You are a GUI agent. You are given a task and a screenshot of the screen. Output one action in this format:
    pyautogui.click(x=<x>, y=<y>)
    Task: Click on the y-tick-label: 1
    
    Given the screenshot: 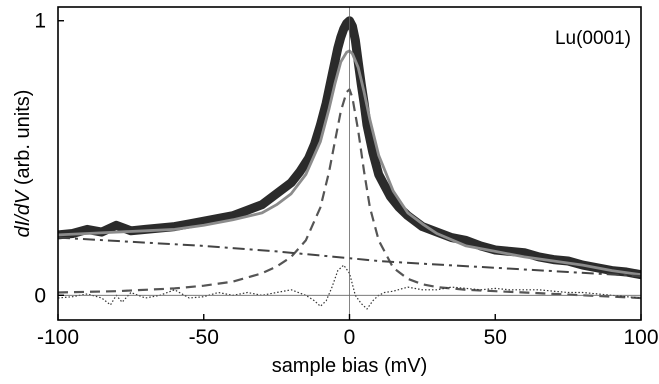 What is the action you would take?
    pyautogui.click(x=40, y=21)
    